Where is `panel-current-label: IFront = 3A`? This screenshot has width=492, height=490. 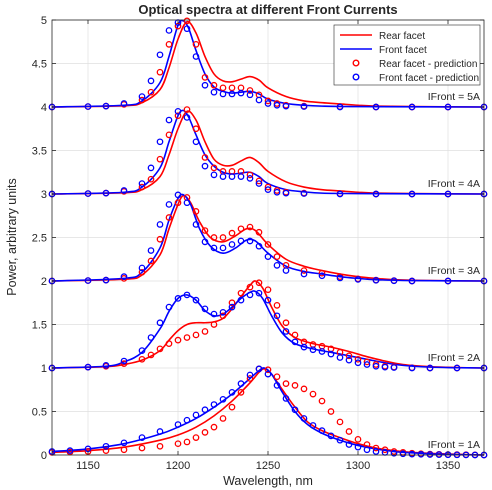
panel-current-label: IFront = 3A is located at coordinates (454, 271).